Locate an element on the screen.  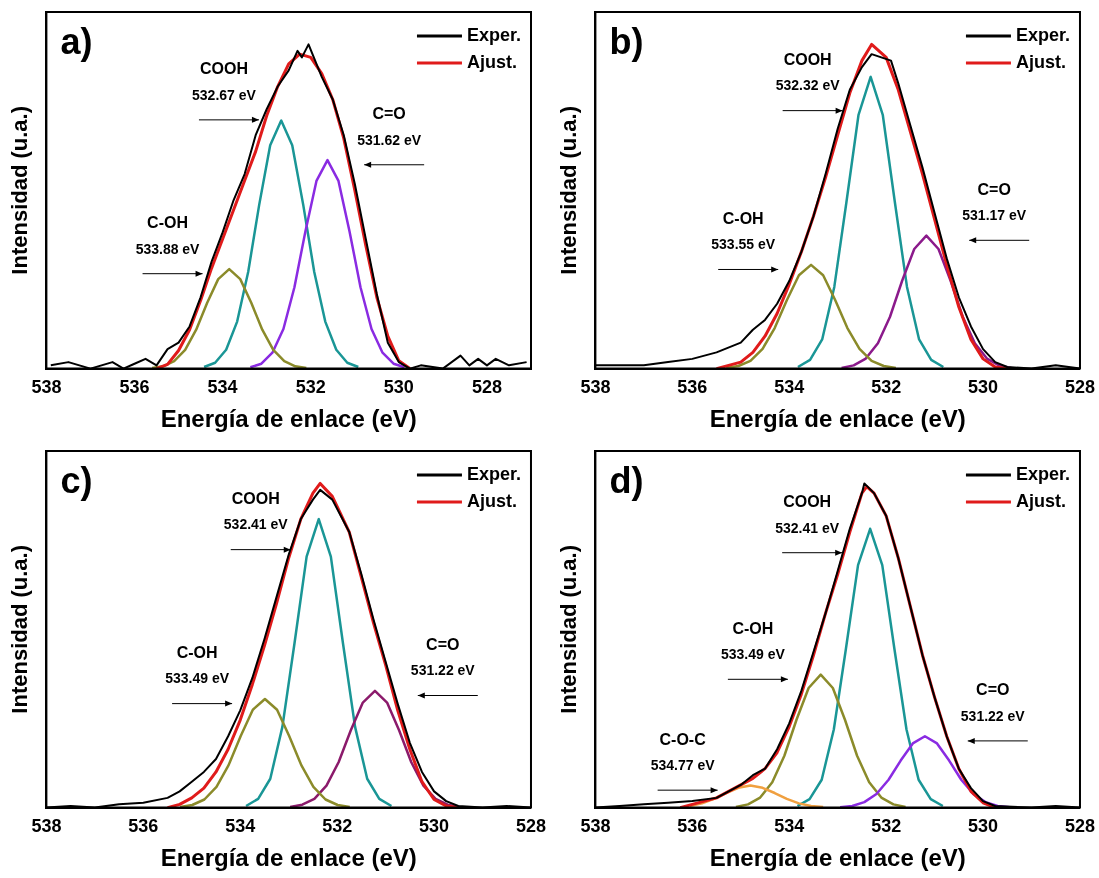
annotation: 532.32 eV is located at coordinates (808, 85).